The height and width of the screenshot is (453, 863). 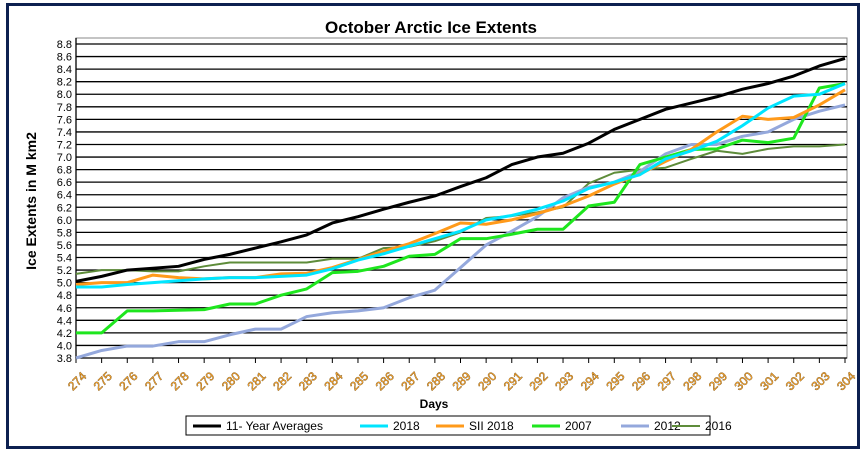 I want to click on x-tick-label: 301, so click(x=769, y=381).